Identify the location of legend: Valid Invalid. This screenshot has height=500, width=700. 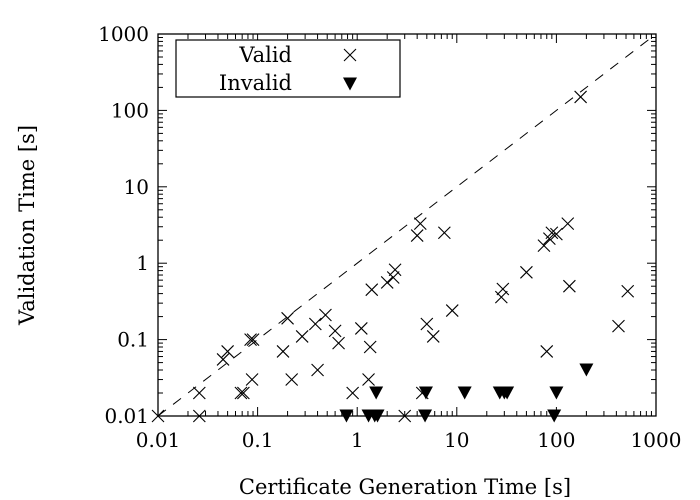
(288, 68).